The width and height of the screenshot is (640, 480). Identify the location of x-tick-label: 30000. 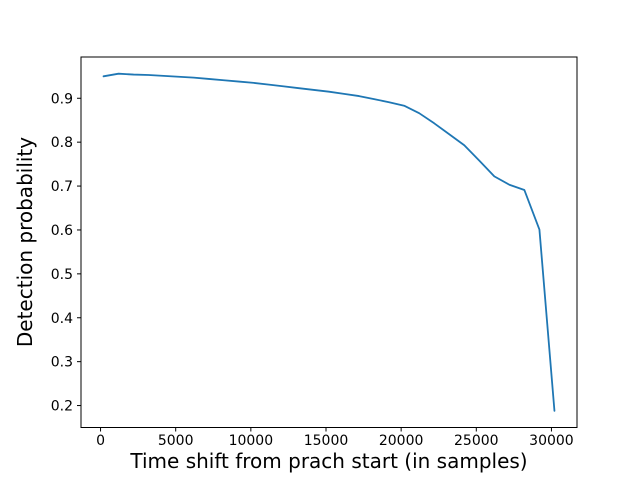
(551, 441).